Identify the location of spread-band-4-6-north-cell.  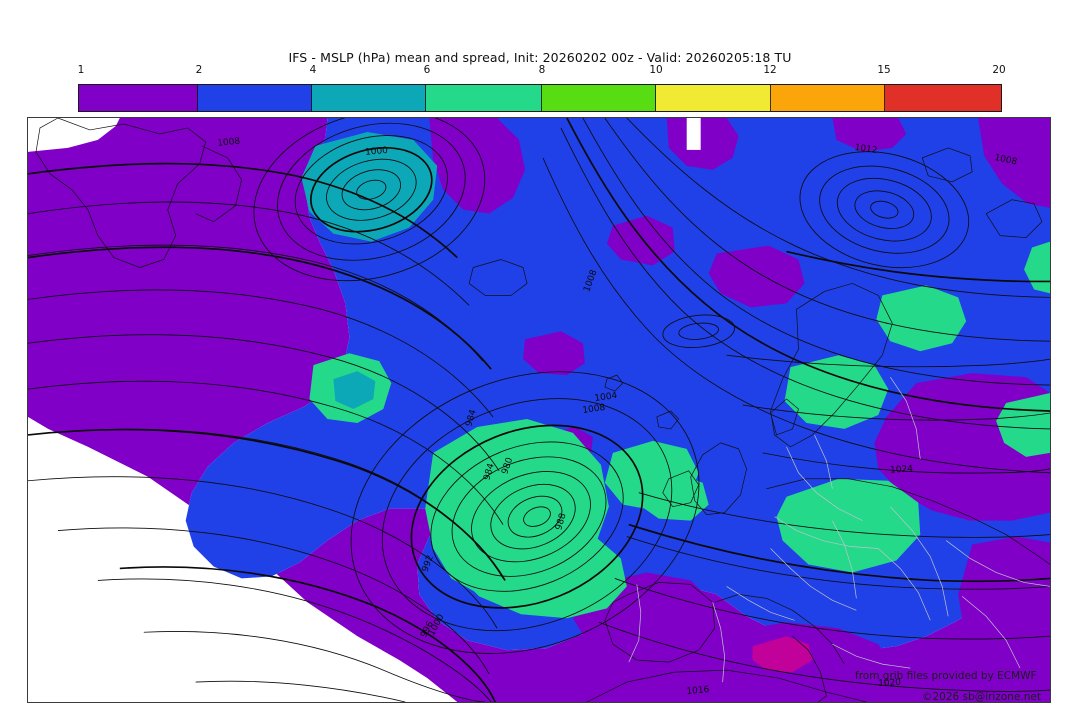
(921, 318).